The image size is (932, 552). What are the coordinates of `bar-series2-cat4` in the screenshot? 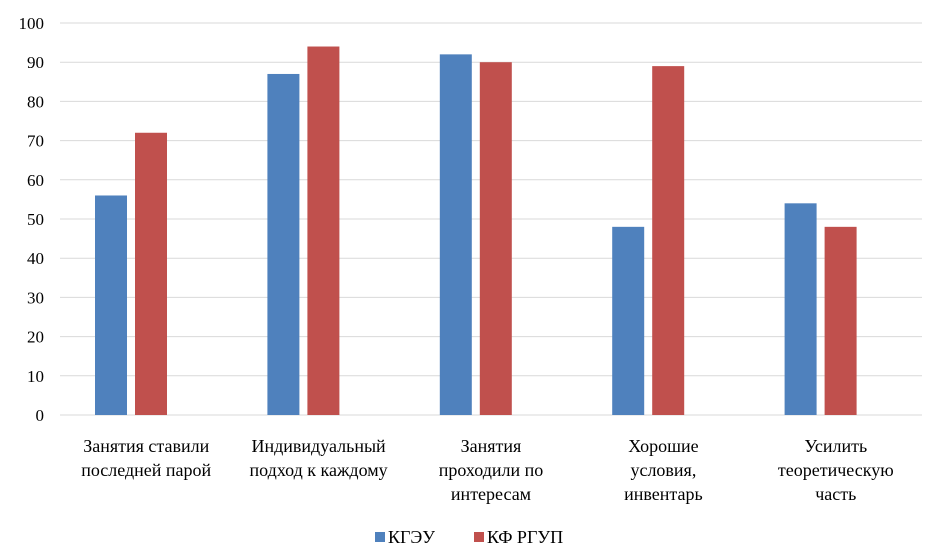 It's located at (668, 241).